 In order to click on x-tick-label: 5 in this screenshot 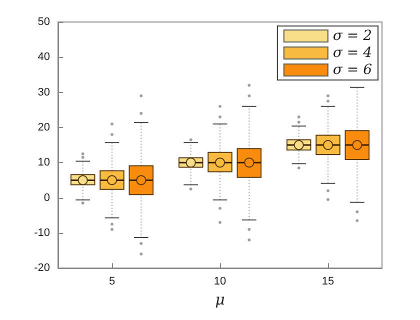, I will do `click(112, 282)`.